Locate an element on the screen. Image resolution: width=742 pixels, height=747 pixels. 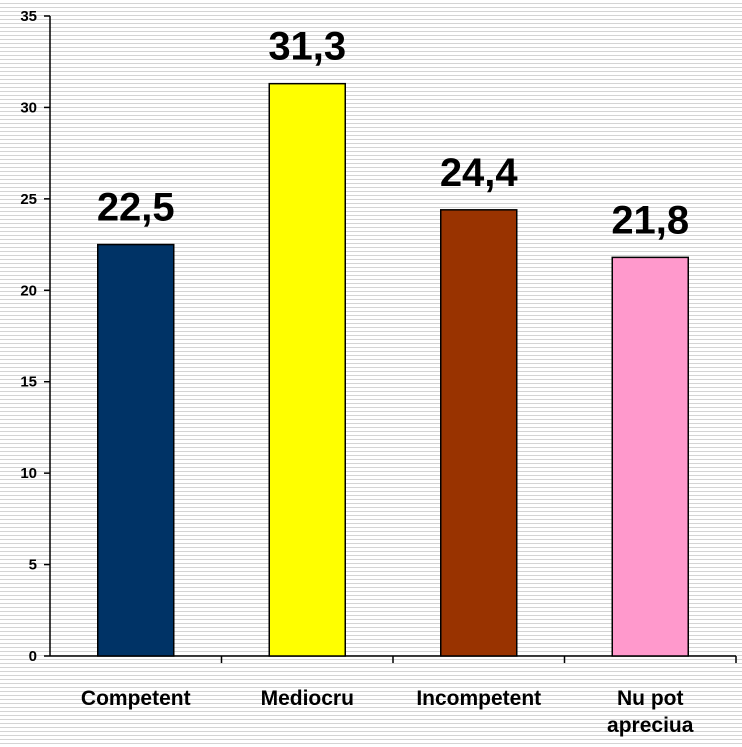
category-label: Competent is located at coordinates (136, 698).